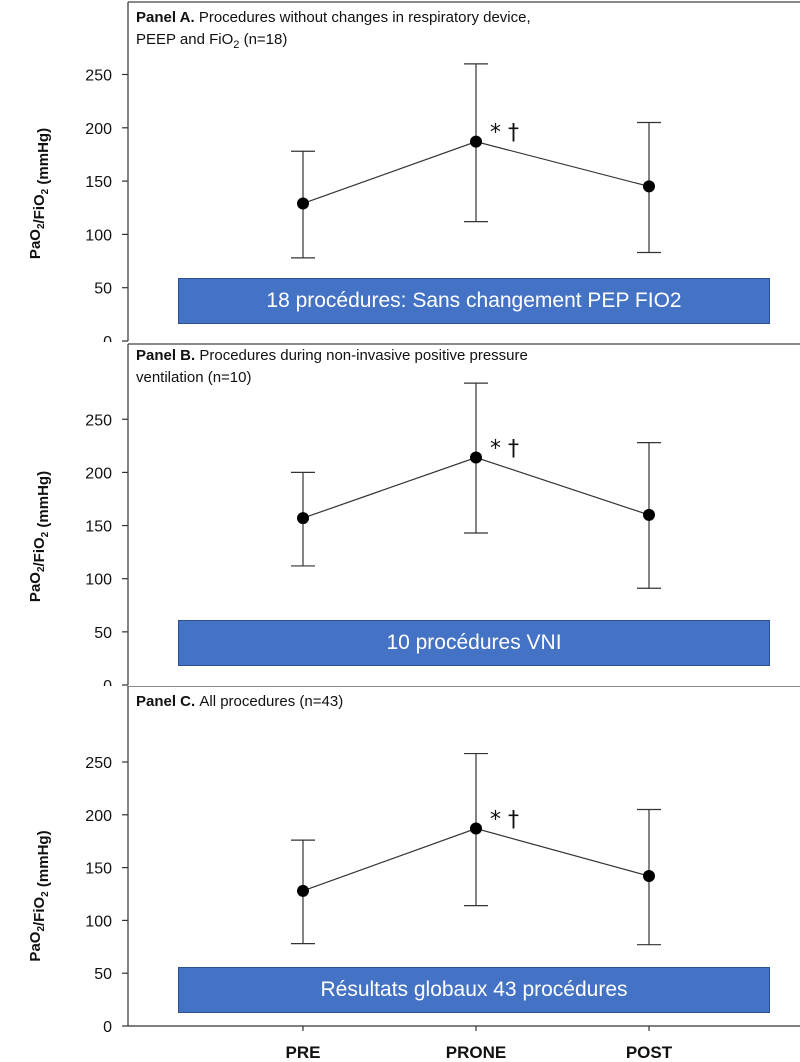 This screenshot has width=800, height=1062. What do you see at coordinates (211, 41) in the screenshot?
I see `panel-title-line-1: PEEP and FiO2 (n=18)` at bounding box center [211, 41].